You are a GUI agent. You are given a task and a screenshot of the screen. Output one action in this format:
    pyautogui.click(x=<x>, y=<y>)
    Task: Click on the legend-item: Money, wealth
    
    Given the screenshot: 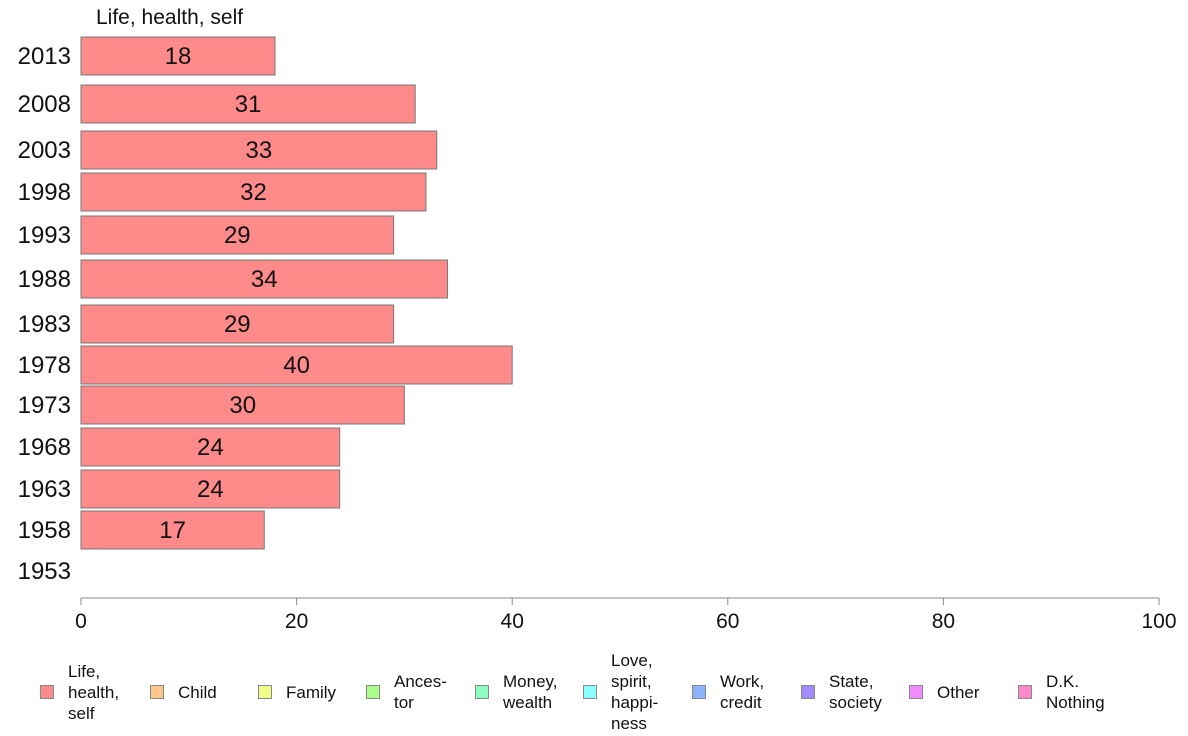 What is the action you would take?
    pyautogui.click(x=516, y=692)
    